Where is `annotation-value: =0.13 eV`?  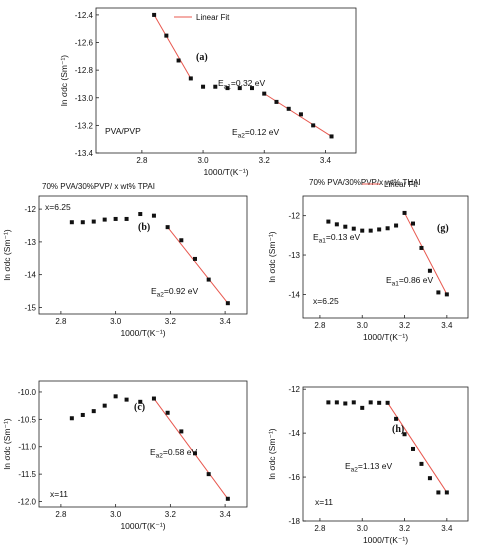 annotation-value: =0.13 eV is located at coordinates (343, 237).